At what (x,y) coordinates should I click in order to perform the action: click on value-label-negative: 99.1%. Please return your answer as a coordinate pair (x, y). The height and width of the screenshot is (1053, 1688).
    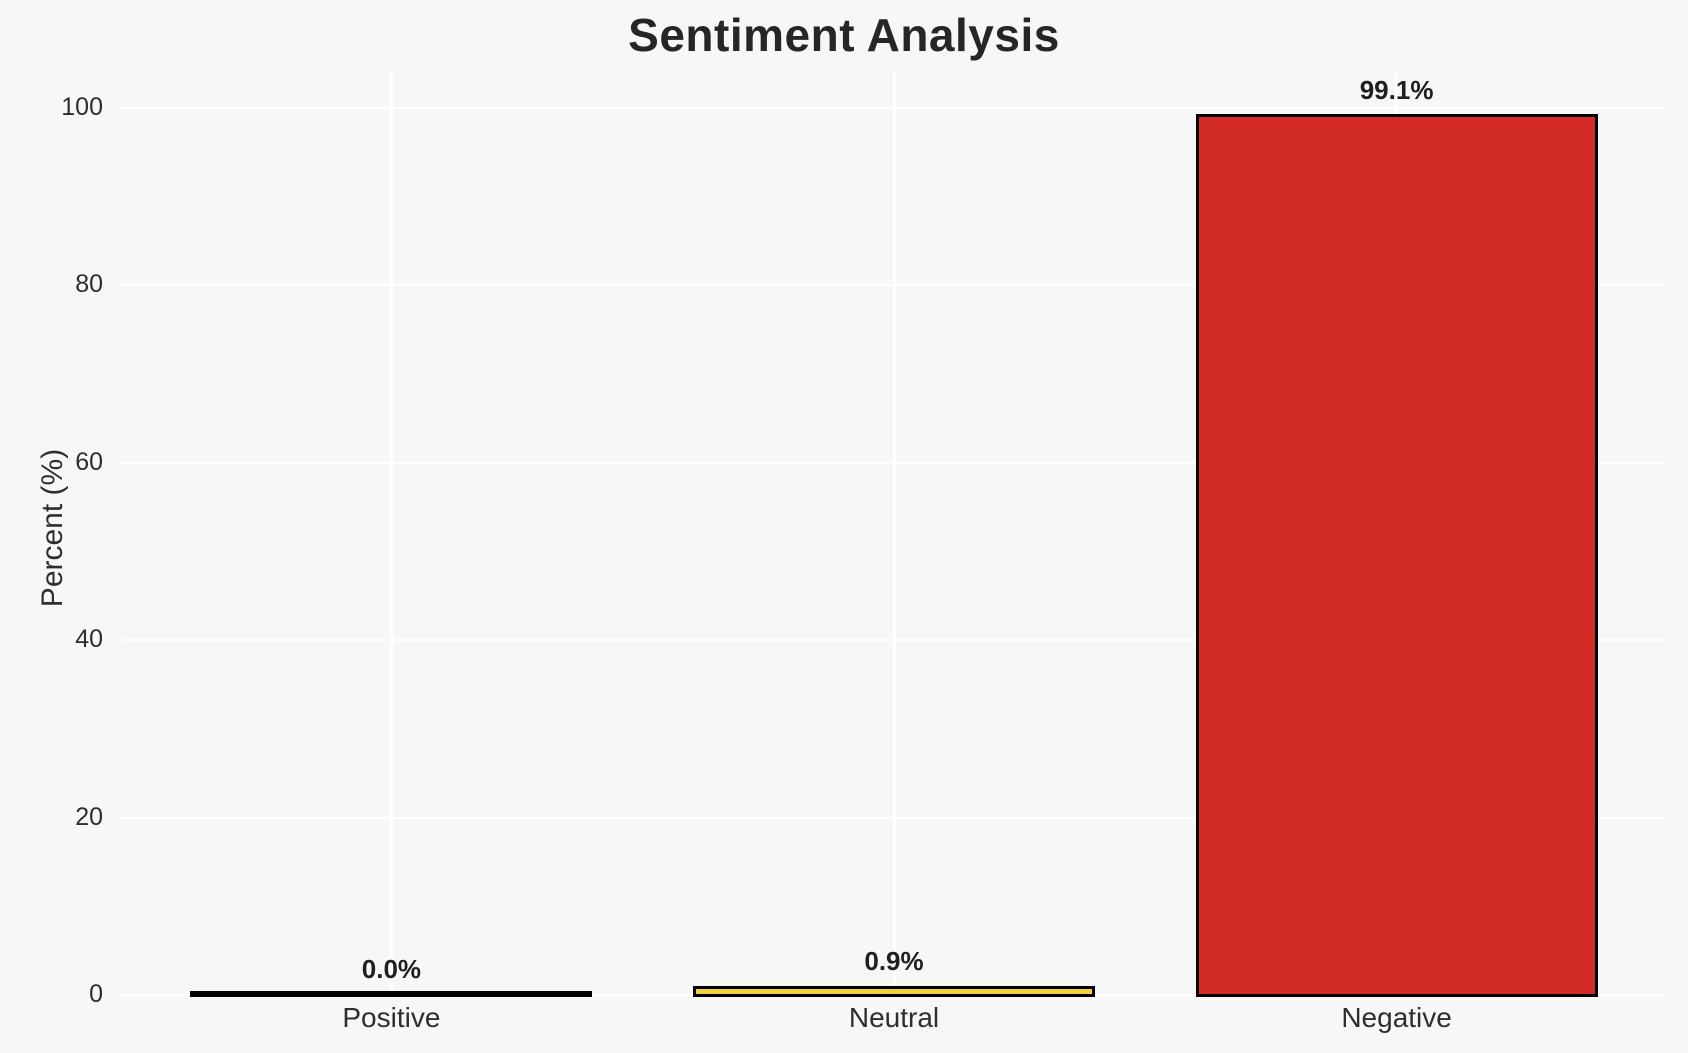
    Looking at the image, I should click on (1396, 89).